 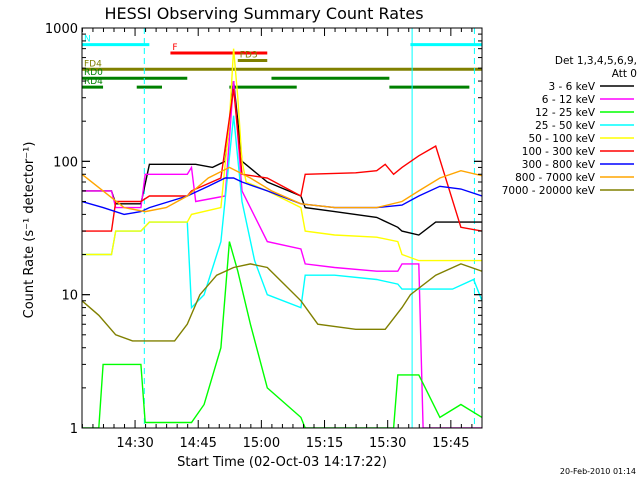 What do you see at coordinates (598, 471) in the screenshot?
I see `footer-date: 20-Feb-2010 01:14` at bounding box center [598, 471].